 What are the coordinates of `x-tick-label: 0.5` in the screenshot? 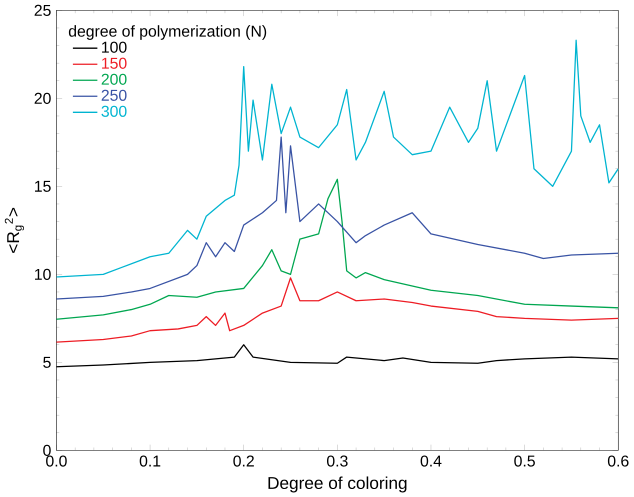 It's located at (524, 460).